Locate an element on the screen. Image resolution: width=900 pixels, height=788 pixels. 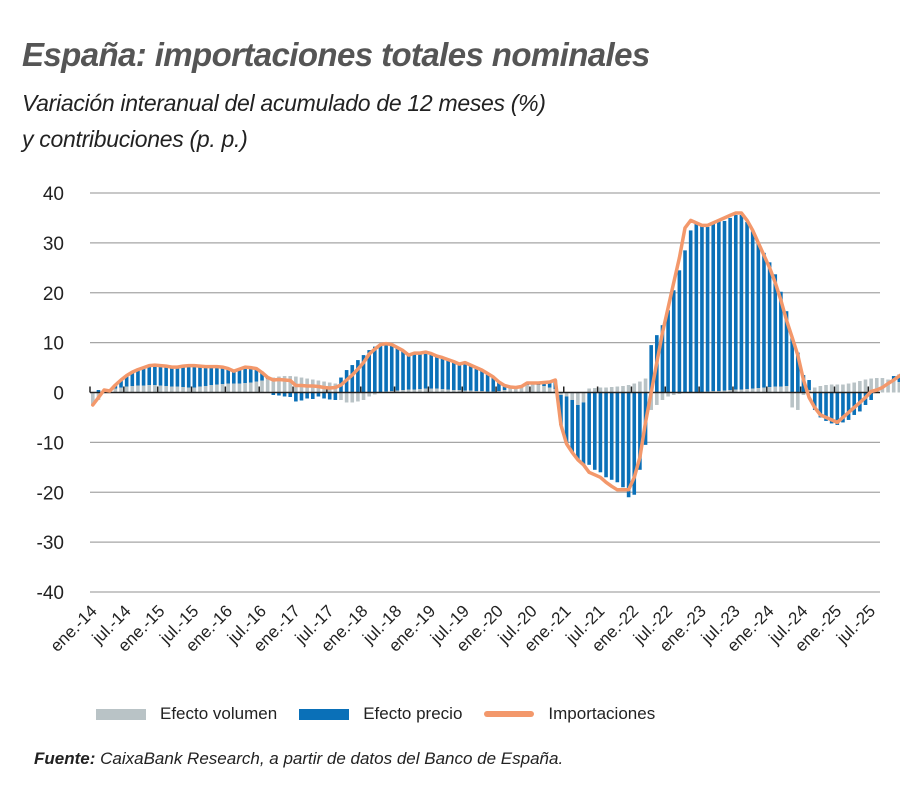
y-tick-label: -10 is located at coordinates (50, 443).